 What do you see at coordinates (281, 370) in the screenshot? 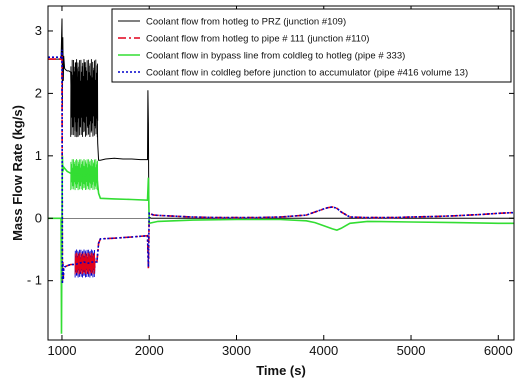
I see `x-axis-label: Time (s)` at bounding box center [281, 370].